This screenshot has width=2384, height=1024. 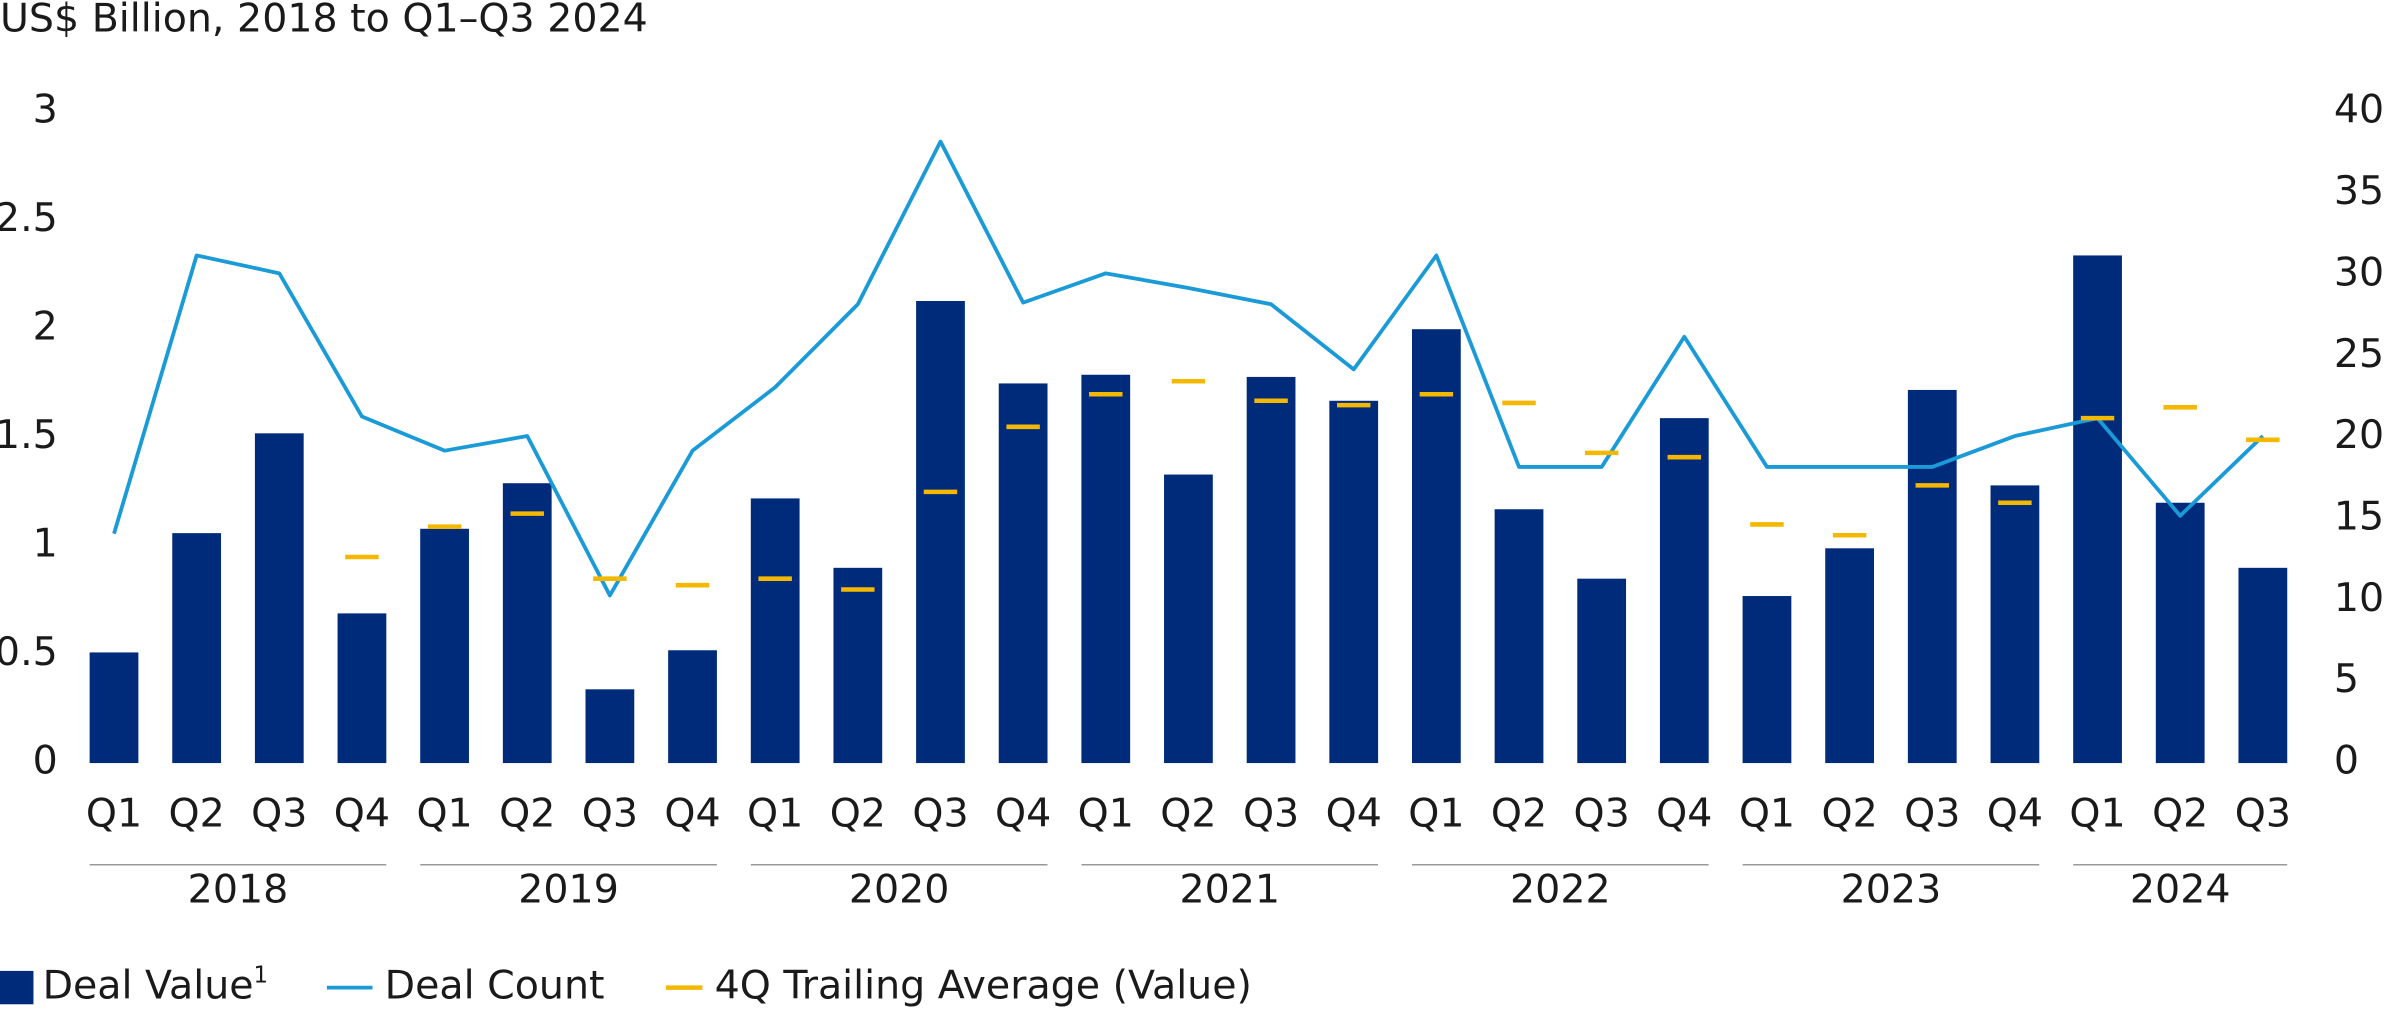 I want to click on group-label: 2018, so click(x=238, y=890).